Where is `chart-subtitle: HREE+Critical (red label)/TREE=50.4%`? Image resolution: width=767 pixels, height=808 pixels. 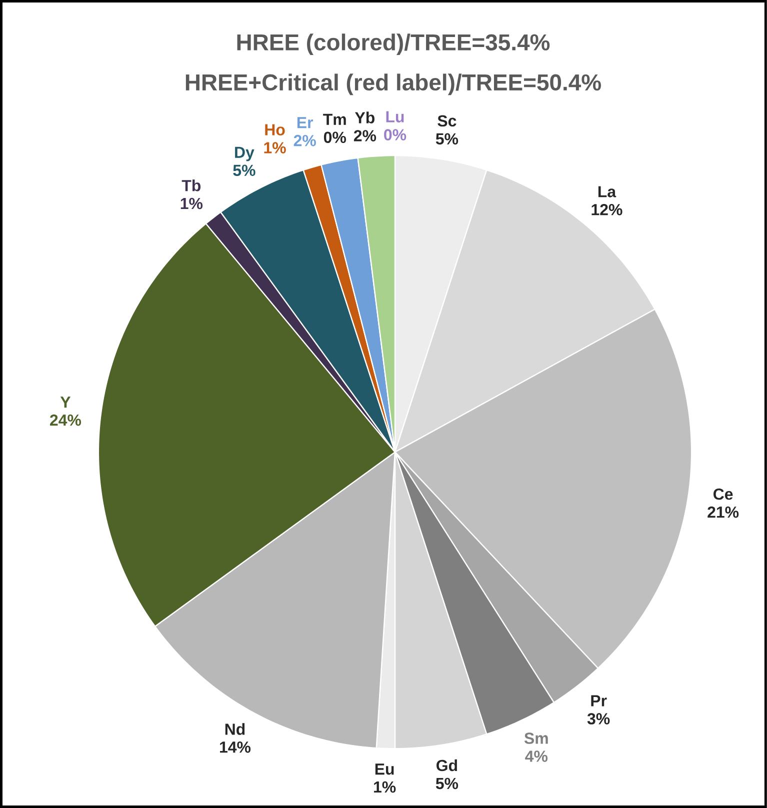 chart-subtitle: HREE+Critical (red label)/TREE=50.4% is located at coordinates (393, 85).